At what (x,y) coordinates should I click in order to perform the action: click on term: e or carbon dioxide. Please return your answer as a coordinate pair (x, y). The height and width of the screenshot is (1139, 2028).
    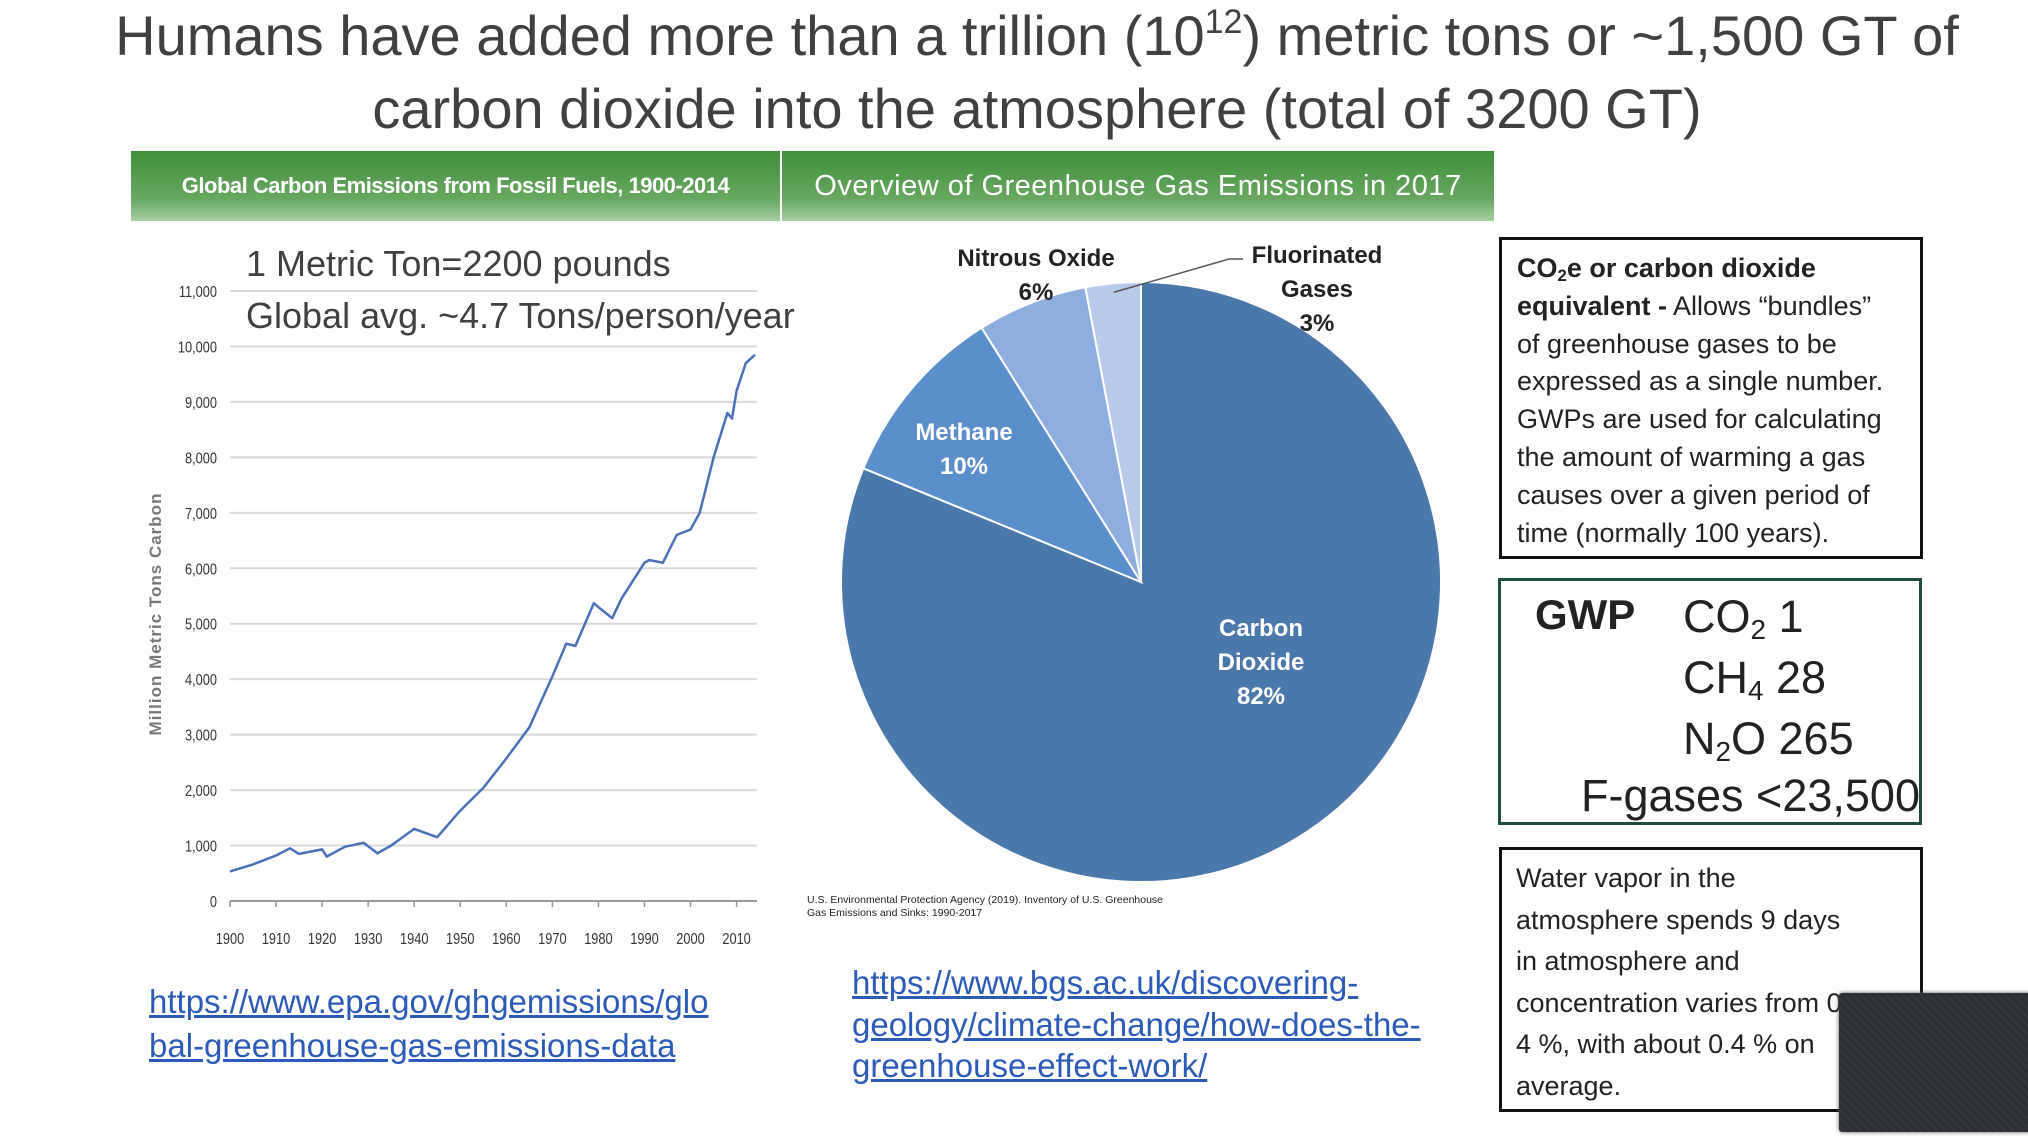
    Looking at the image, I should click on (1691, 268).